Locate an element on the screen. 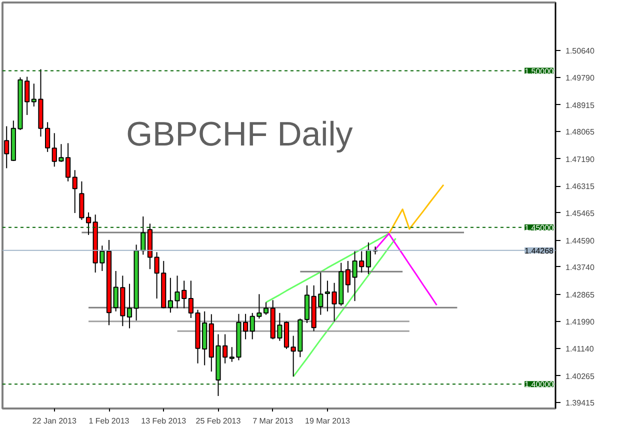  y-tick-label: 1.39415 is located at coordinates (580, 403).